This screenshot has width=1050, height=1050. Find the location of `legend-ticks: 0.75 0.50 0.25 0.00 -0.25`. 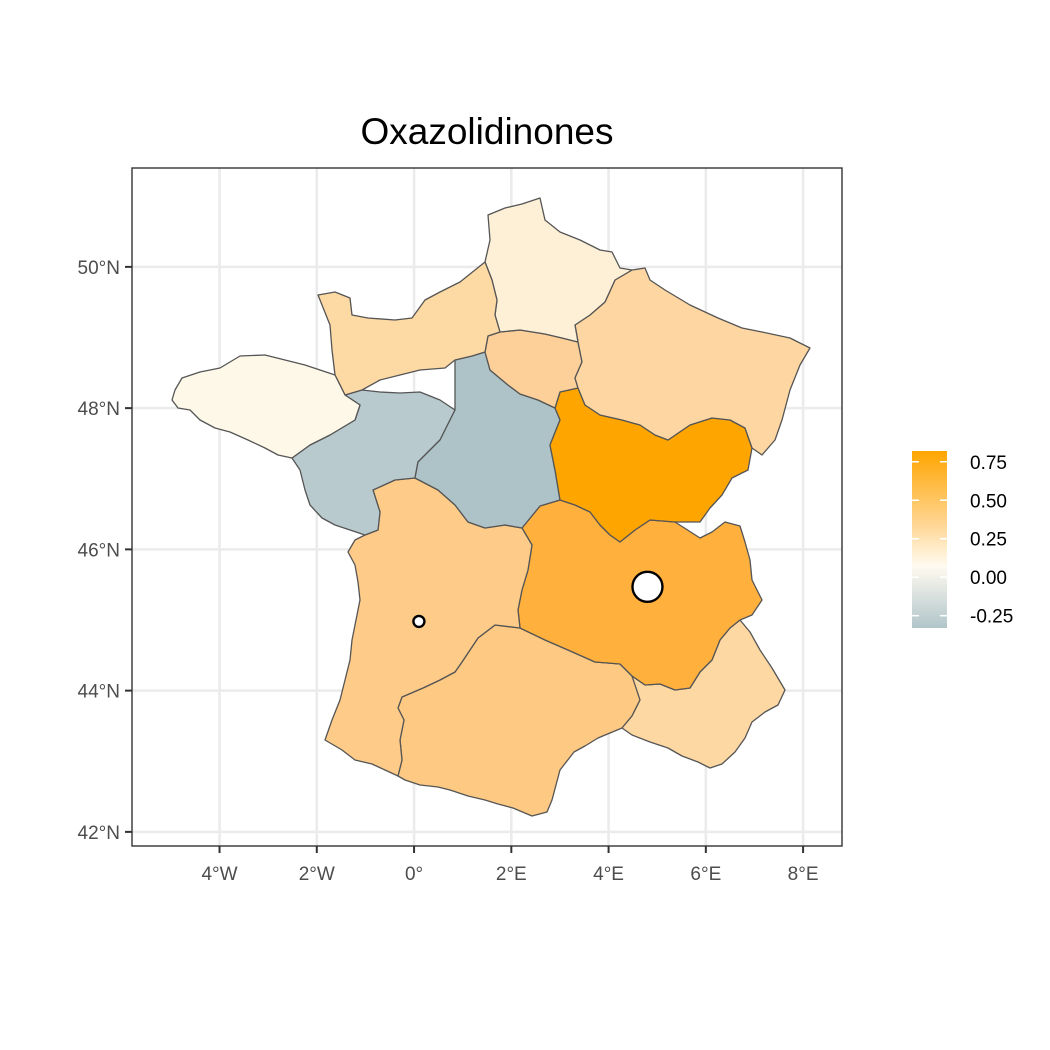

legend-ticks: 0.75 0.50 0.25 0.00 -0.25 is located at coordinates (962, 540).